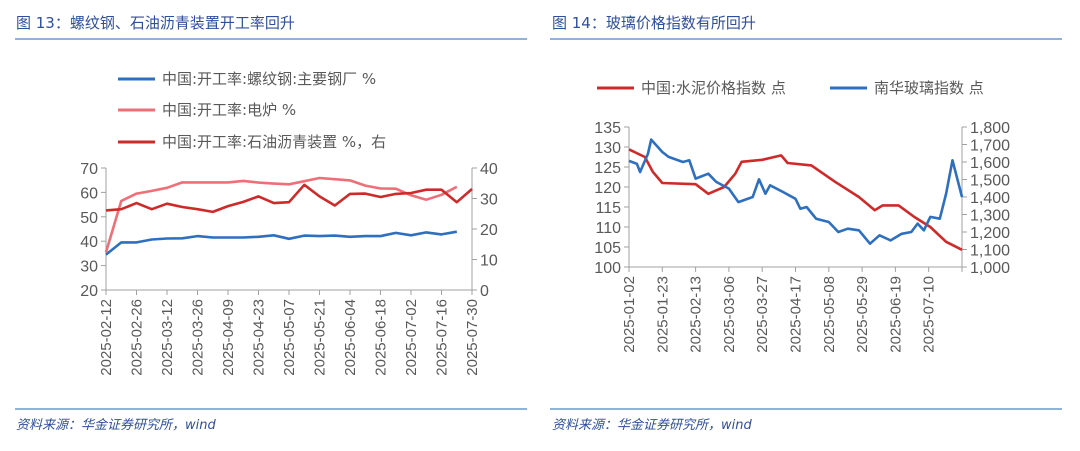 This screenshot has width=1080, height=451. I want to click on x-tick-label: 2025-03-27, so click(762, 314).